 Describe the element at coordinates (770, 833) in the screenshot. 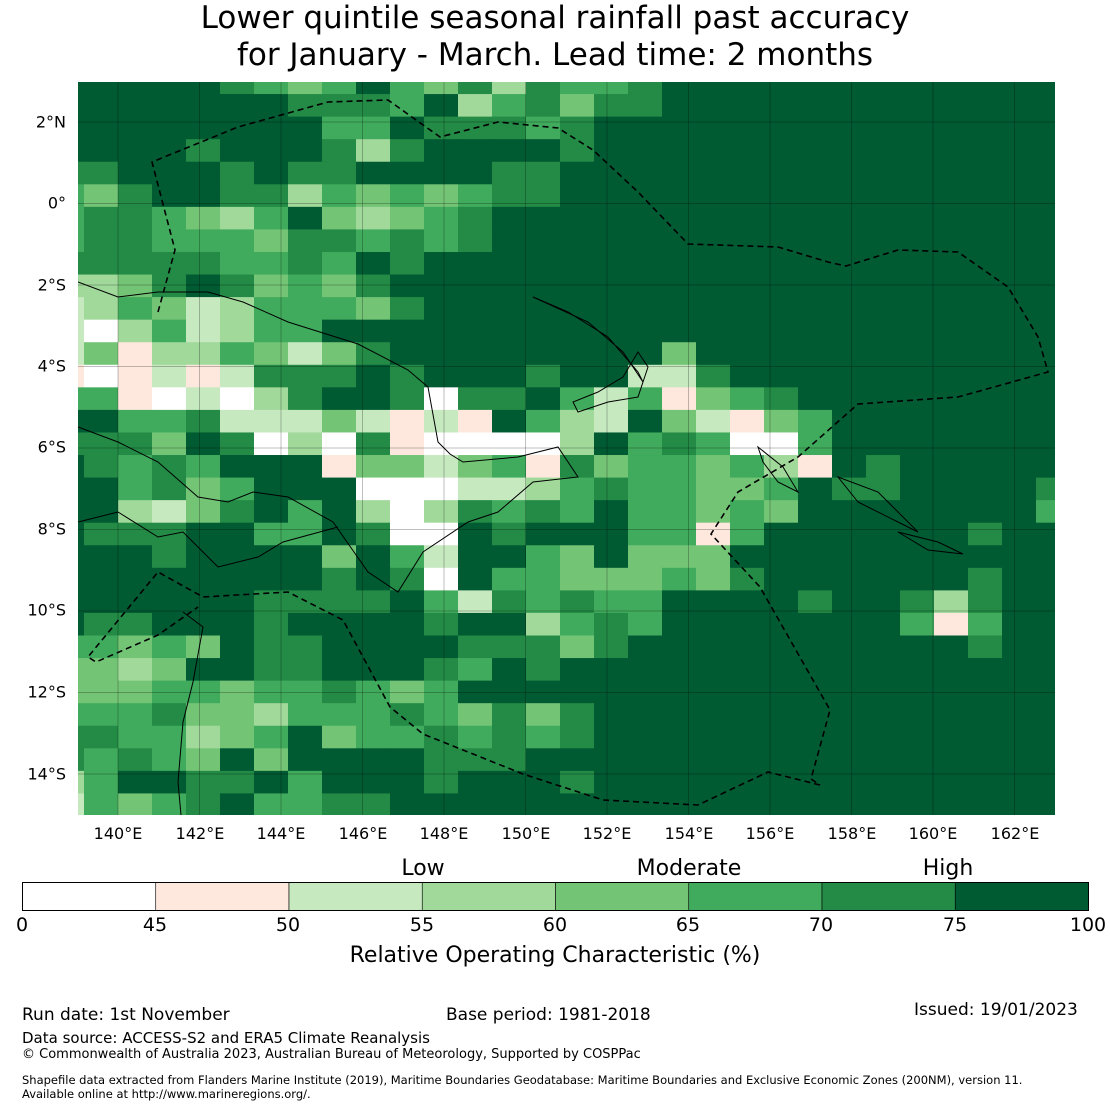

I see `lon-label: 156°E` at that location.